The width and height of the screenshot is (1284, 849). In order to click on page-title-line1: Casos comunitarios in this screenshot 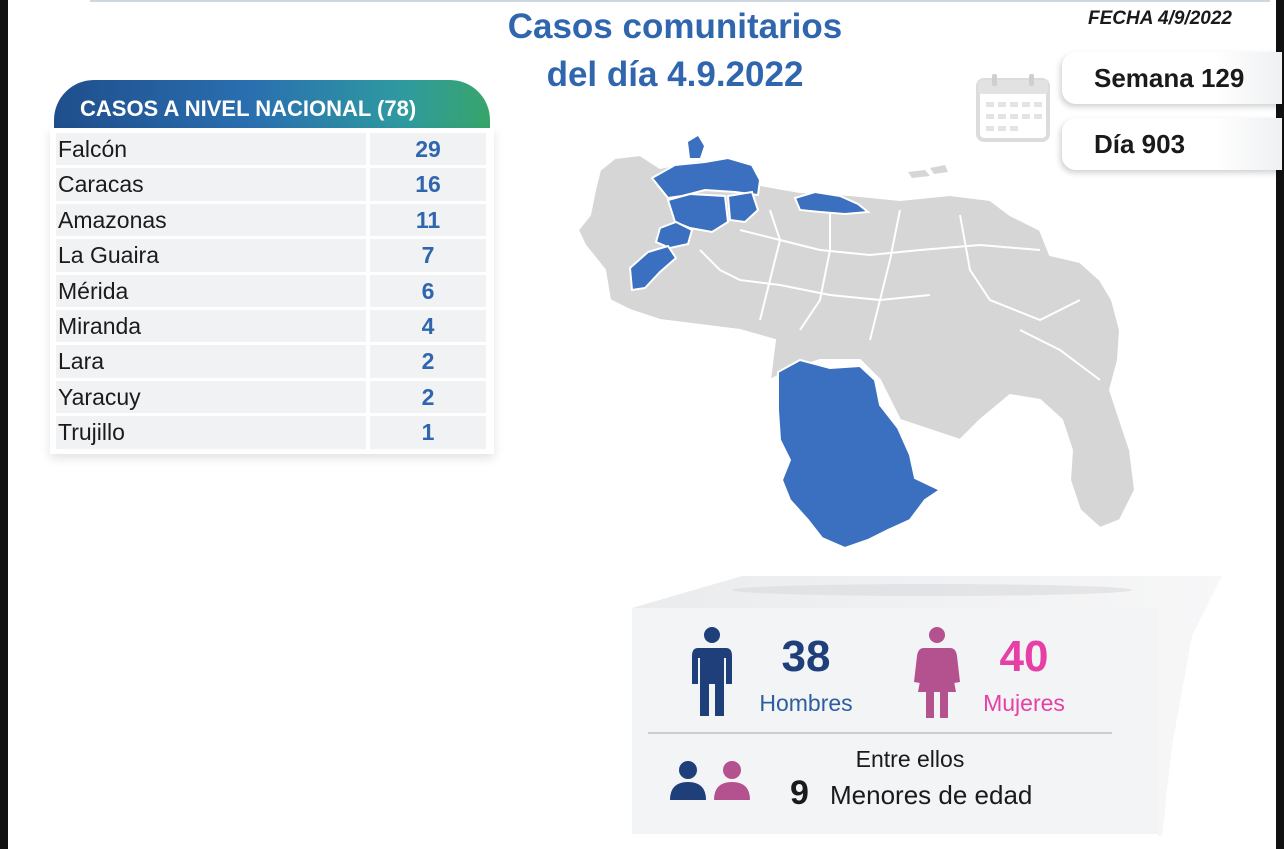, I will do `click(675, 26)`.